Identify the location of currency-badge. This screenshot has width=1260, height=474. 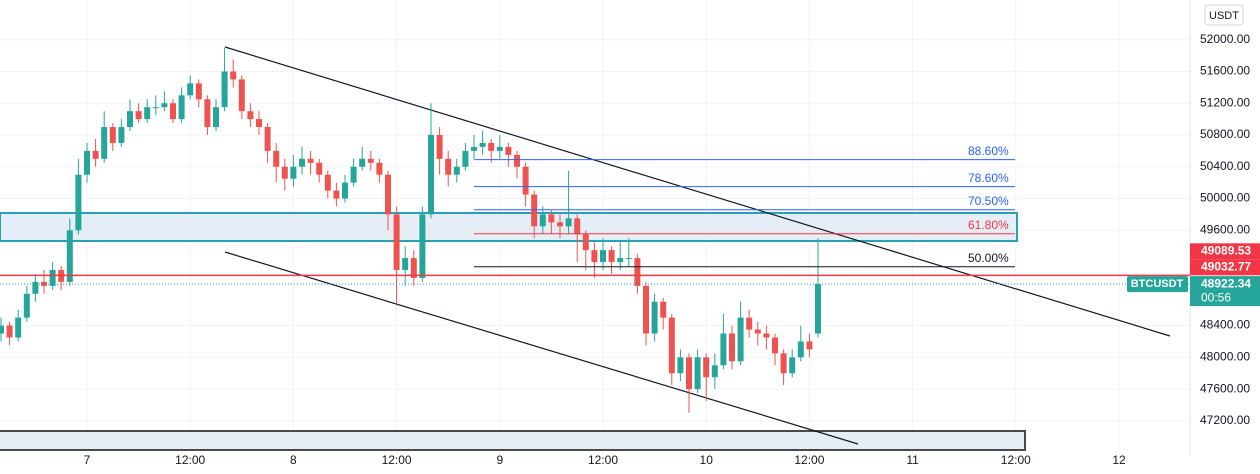
(1224, 15).